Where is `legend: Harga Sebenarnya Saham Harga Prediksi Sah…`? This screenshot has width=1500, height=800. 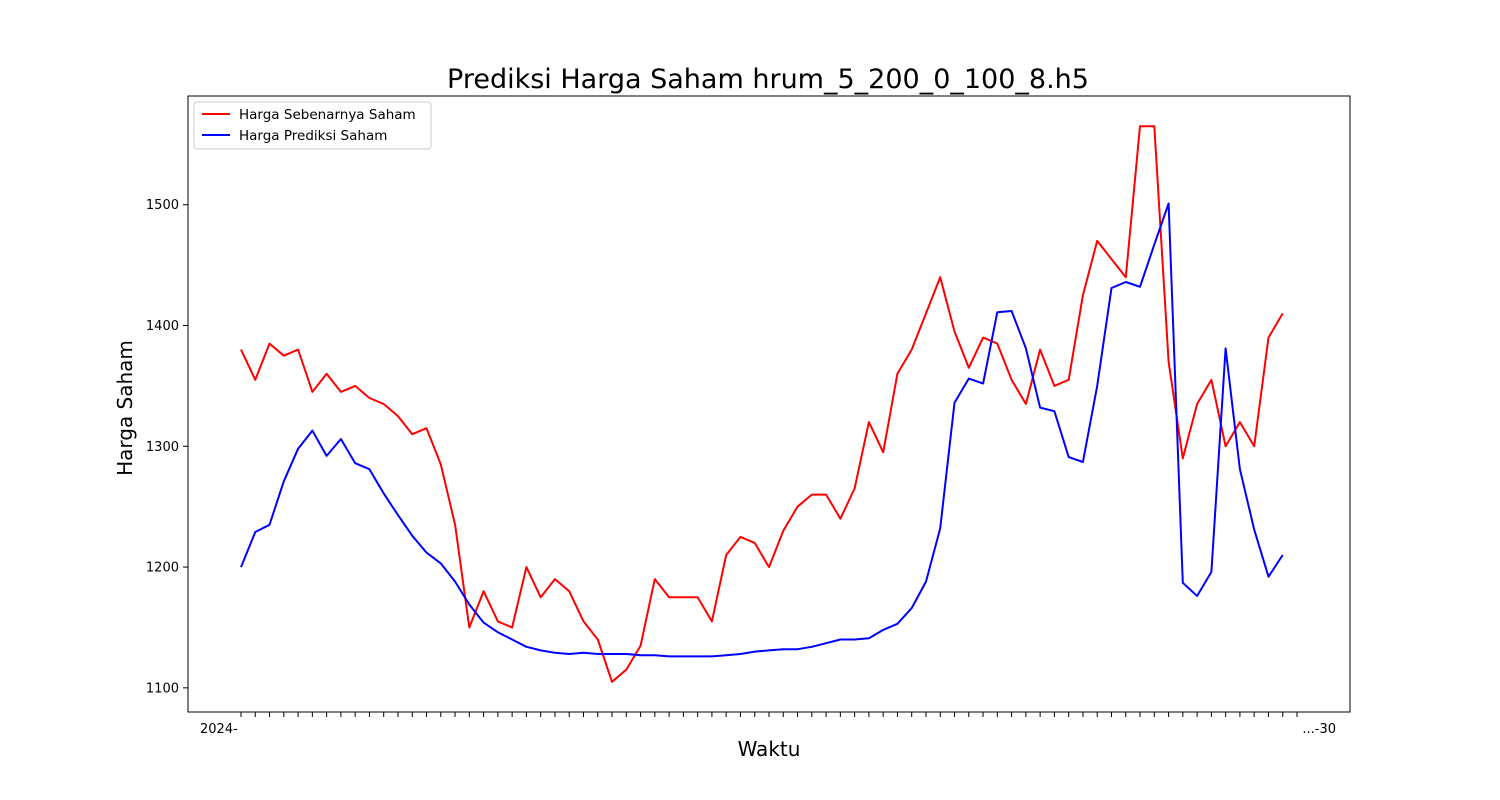 legend: Harga Sebenarnya Saham Harga Prediksi Sah… is located at coordinates (312, 125).